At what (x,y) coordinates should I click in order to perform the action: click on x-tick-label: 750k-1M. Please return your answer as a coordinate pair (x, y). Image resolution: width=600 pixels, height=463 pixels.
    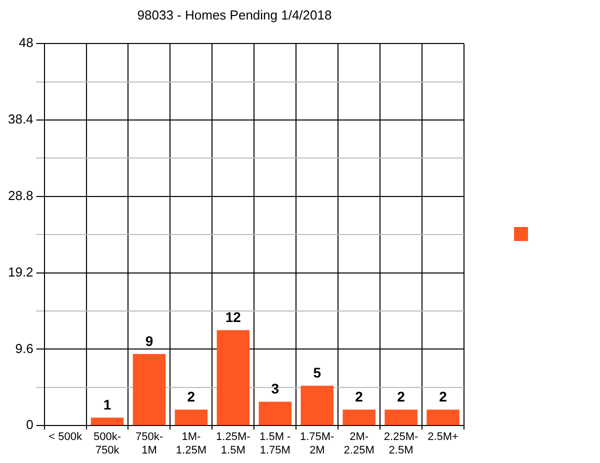
    Looking at the image, I should click on (149, 443).